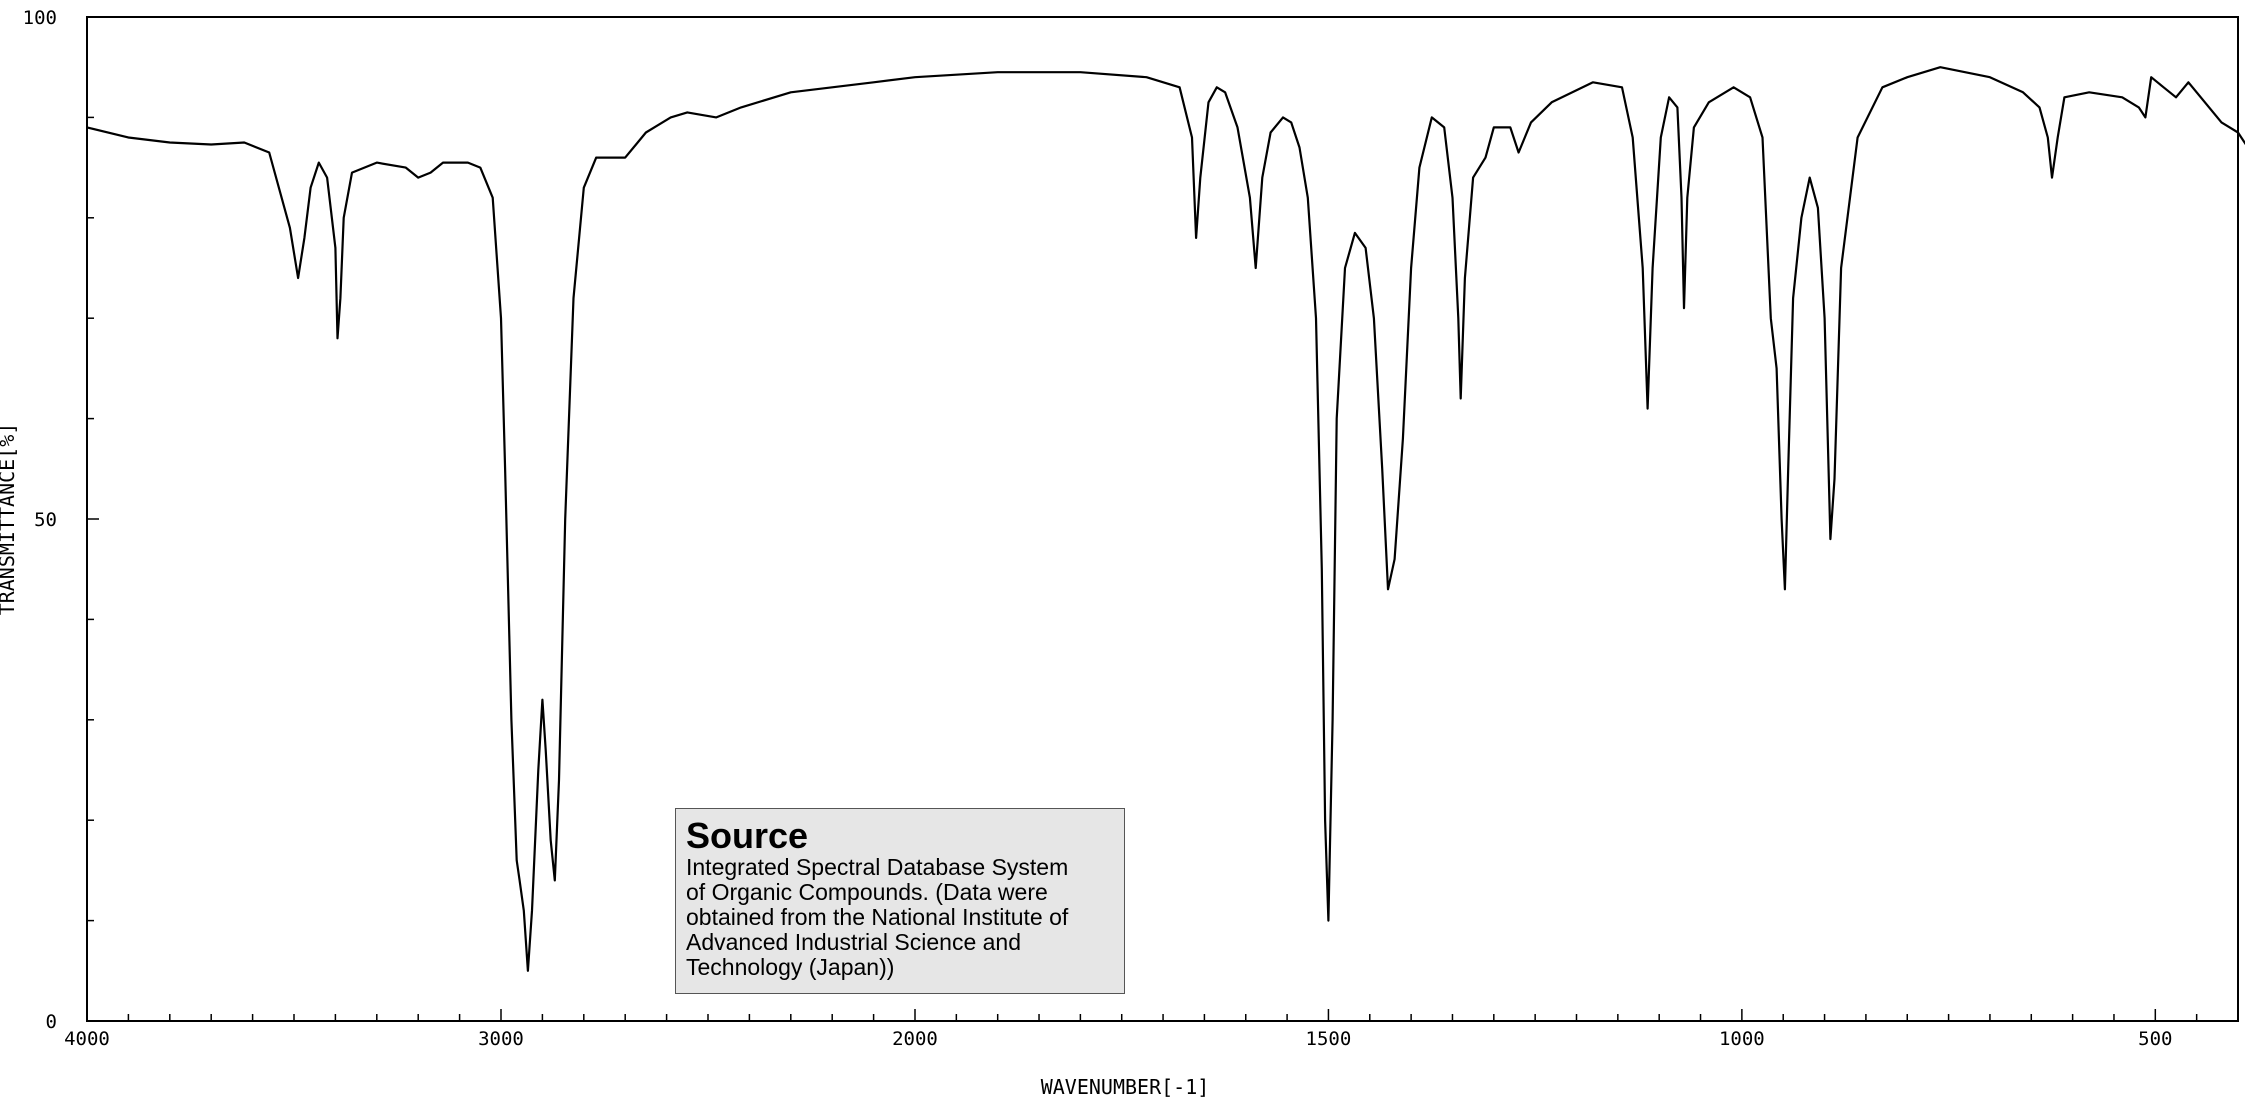 The height and width of the screenshot is (1107, 2245). I want to click on x-tick-label: 500, so click(2155, 1039).